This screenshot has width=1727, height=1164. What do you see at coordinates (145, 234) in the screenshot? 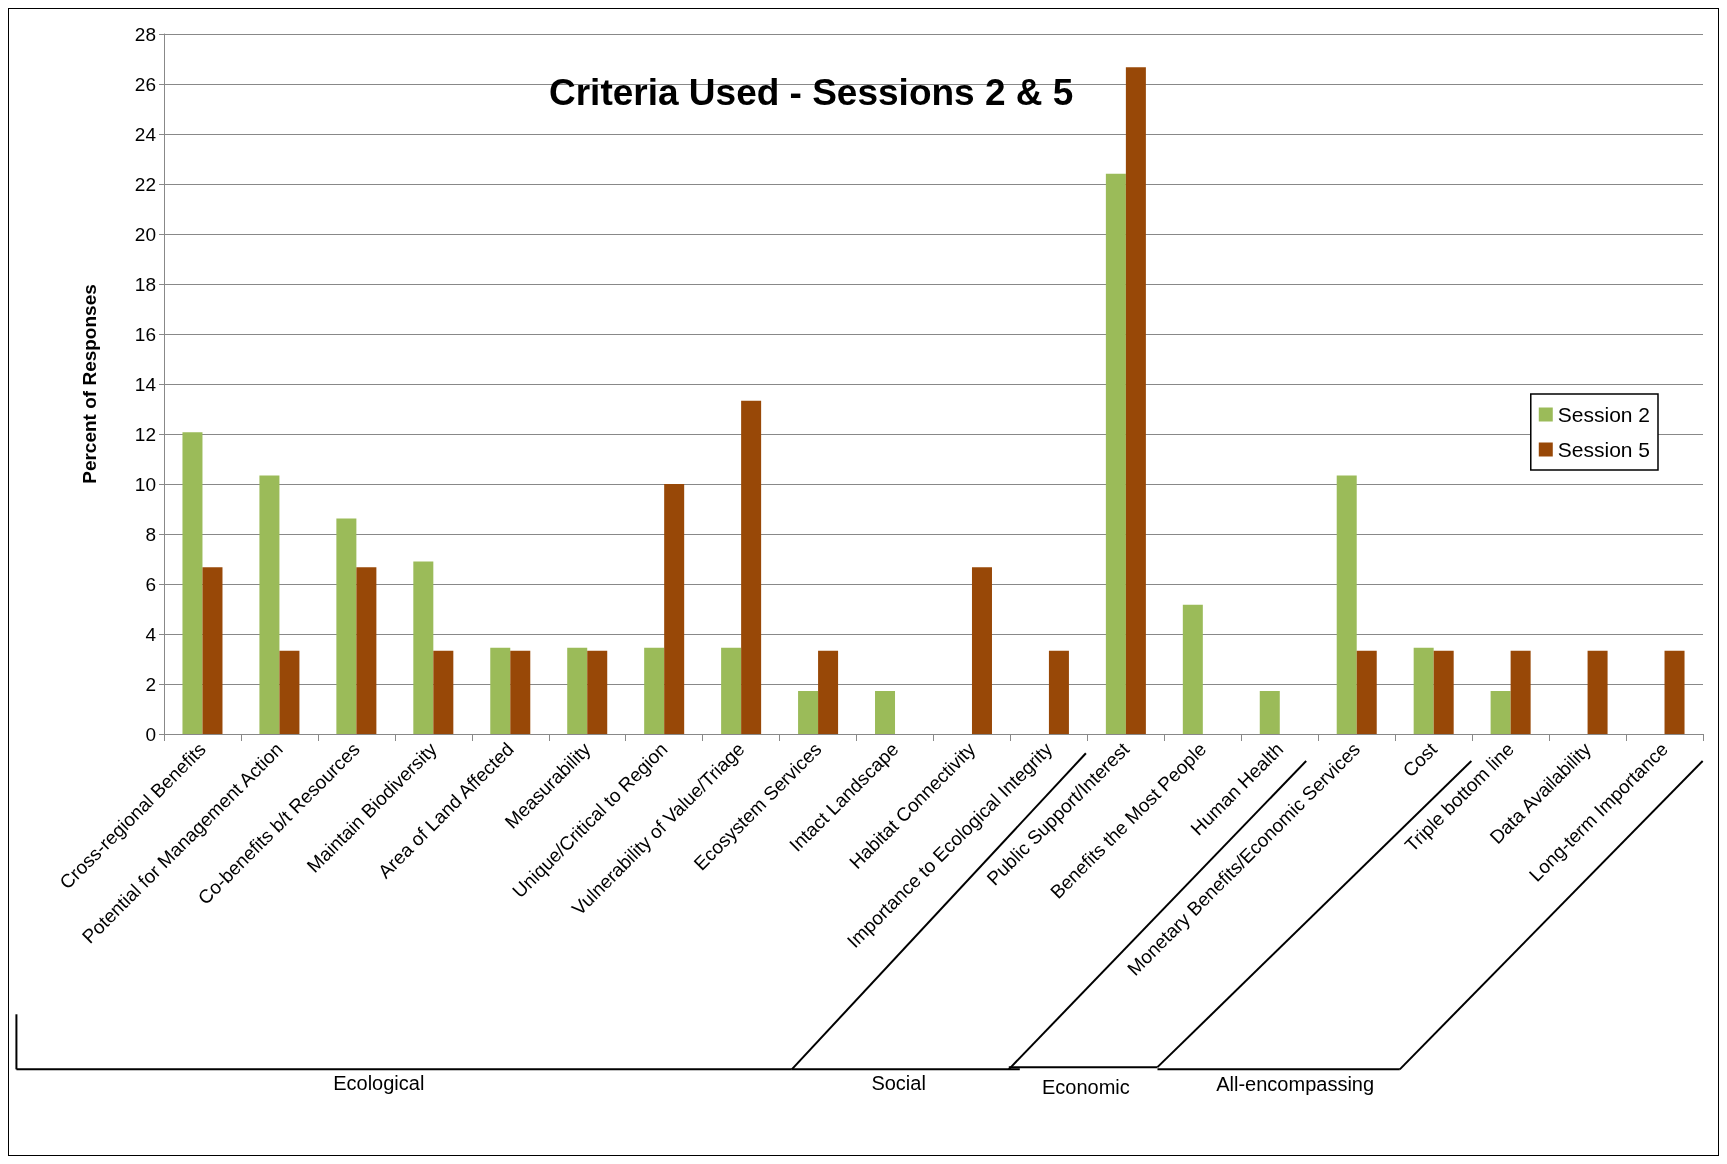
I see `y-tick-label: 20` at bounding box center [145, 234].